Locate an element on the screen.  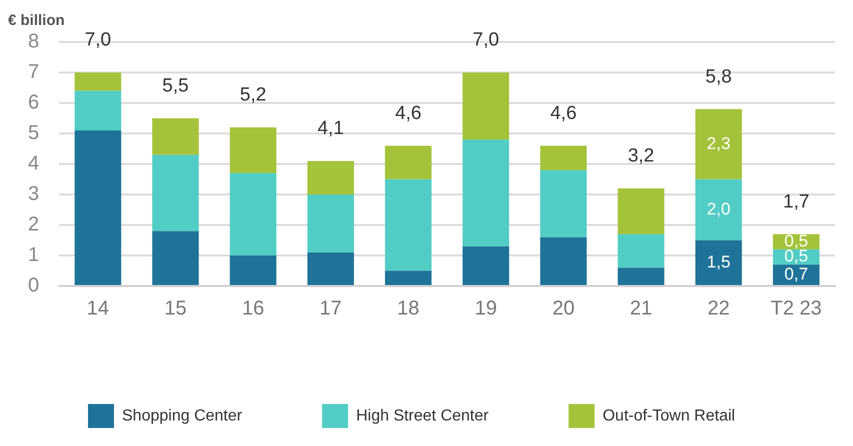
y-tick-label: 1 is located at coordinates (34, 255).